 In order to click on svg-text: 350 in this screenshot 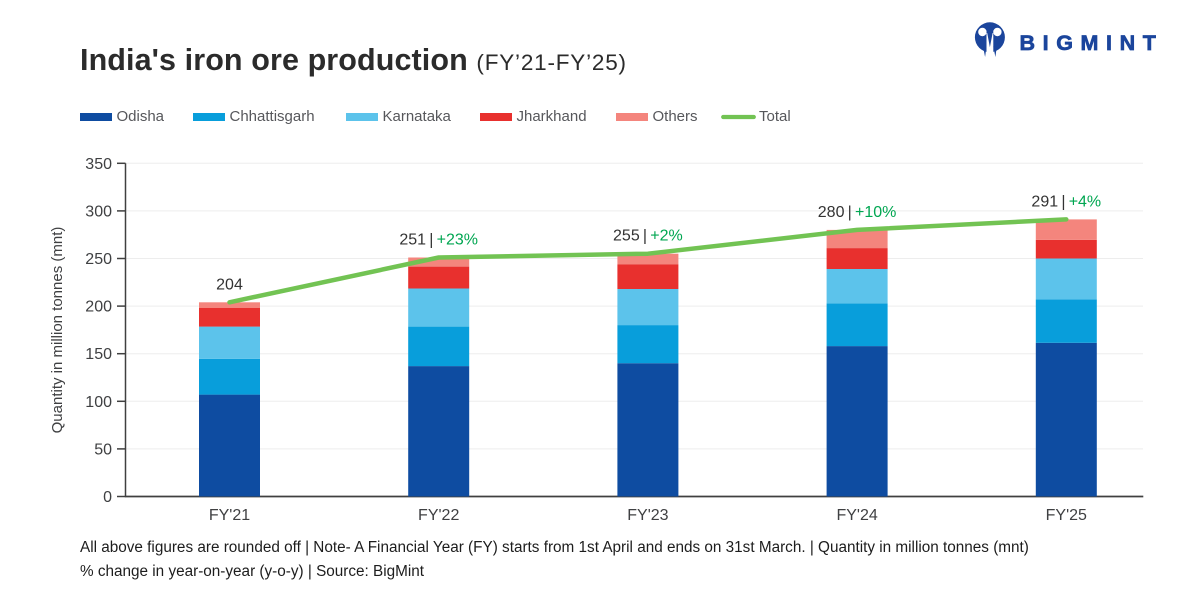, I will do `click(98, 164)`.